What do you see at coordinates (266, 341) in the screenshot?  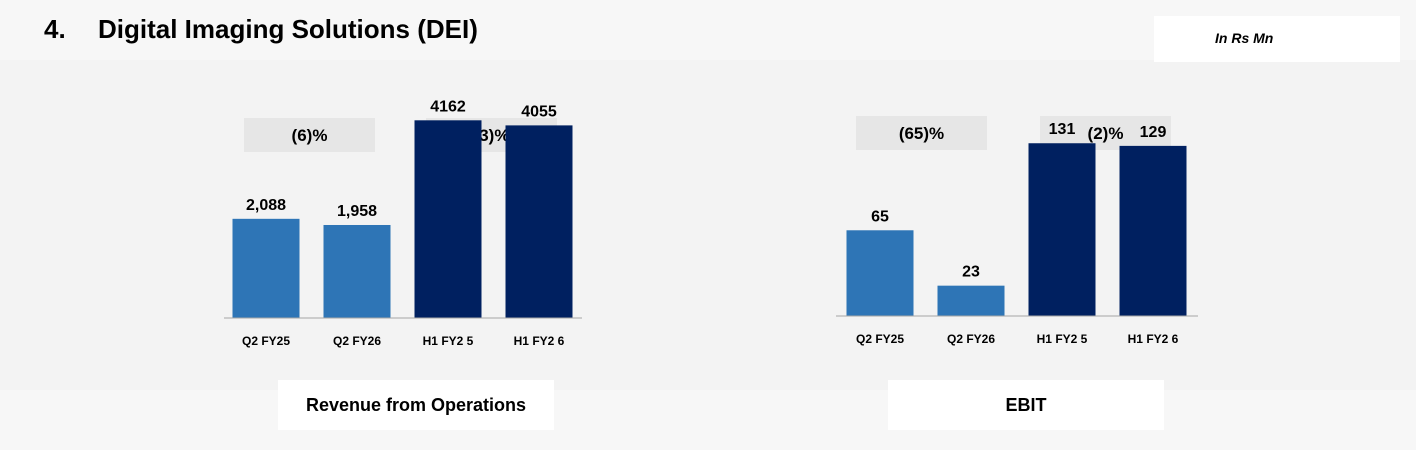 I see `revenue-category-label: Q2 FY25` at bounding box center [266, 341].